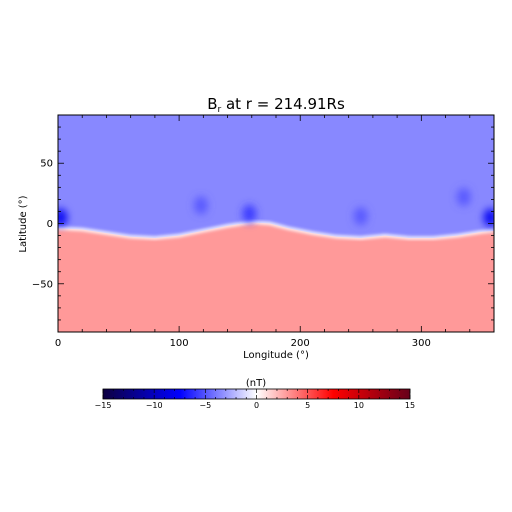 Image resolution: width=512 pixels, height=512 pixels. What do you see at coordinates (50, 224) in the screenshot?
I see `y-tick-label: 0` at bounding box center [50, 224].